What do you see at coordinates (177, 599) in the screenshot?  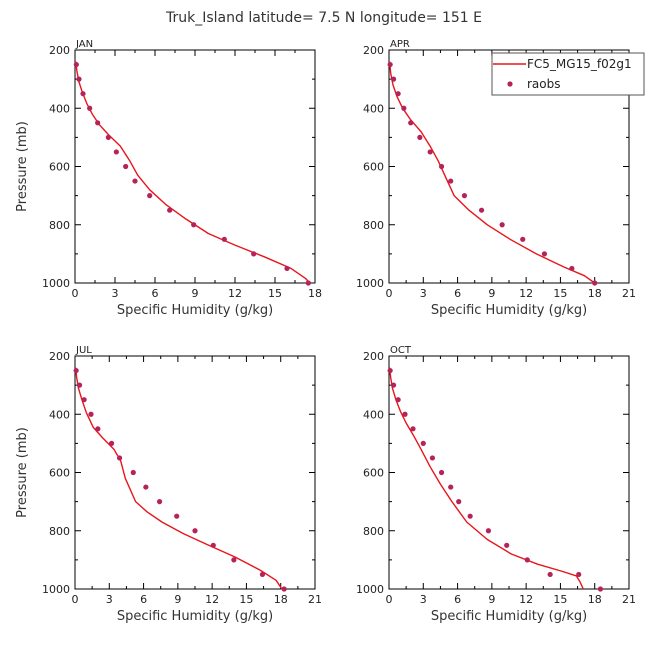 I see `panel-jul-xtick-label: 9` at bounding box center [177, 599].